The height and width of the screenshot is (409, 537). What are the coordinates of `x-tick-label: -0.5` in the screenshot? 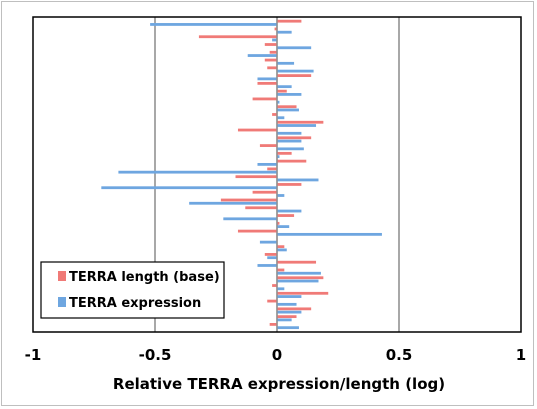 It's located at (155, 355).